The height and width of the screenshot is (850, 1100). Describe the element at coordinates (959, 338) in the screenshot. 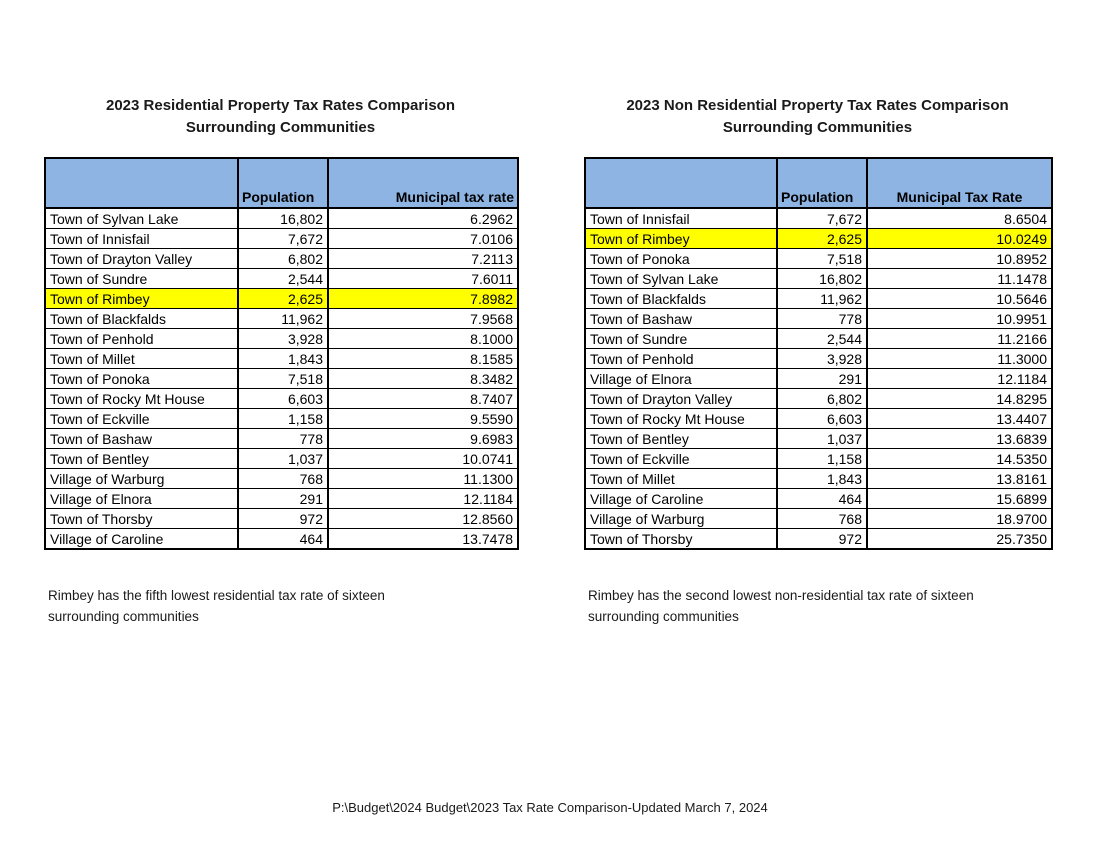

I see `tax-rate-cell: 11.2166` at that location.